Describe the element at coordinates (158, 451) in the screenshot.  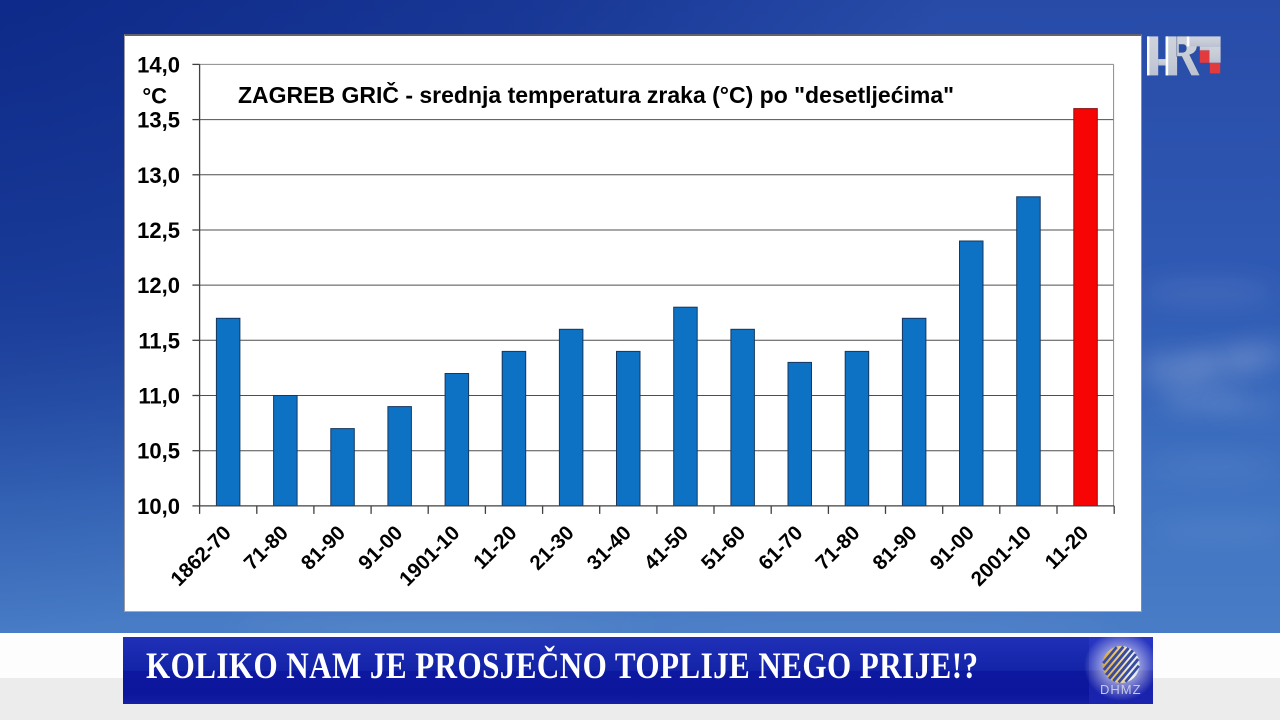
I see `svg-text: 10,5` at that location.